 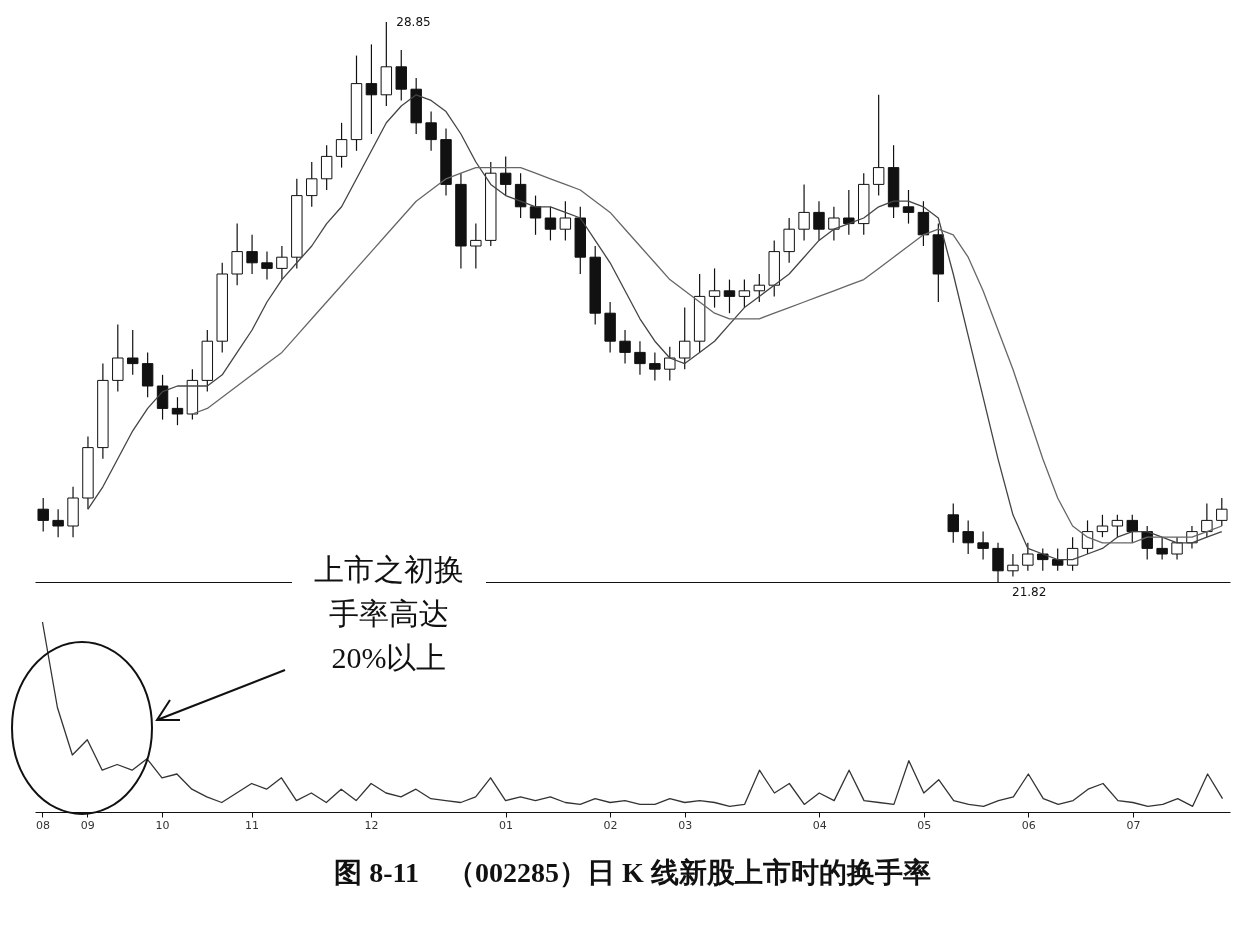 What do you see at coordinates (413, 22) in the screenshot?
I see `annotation: 28.85` at bounding box center [413, 22].